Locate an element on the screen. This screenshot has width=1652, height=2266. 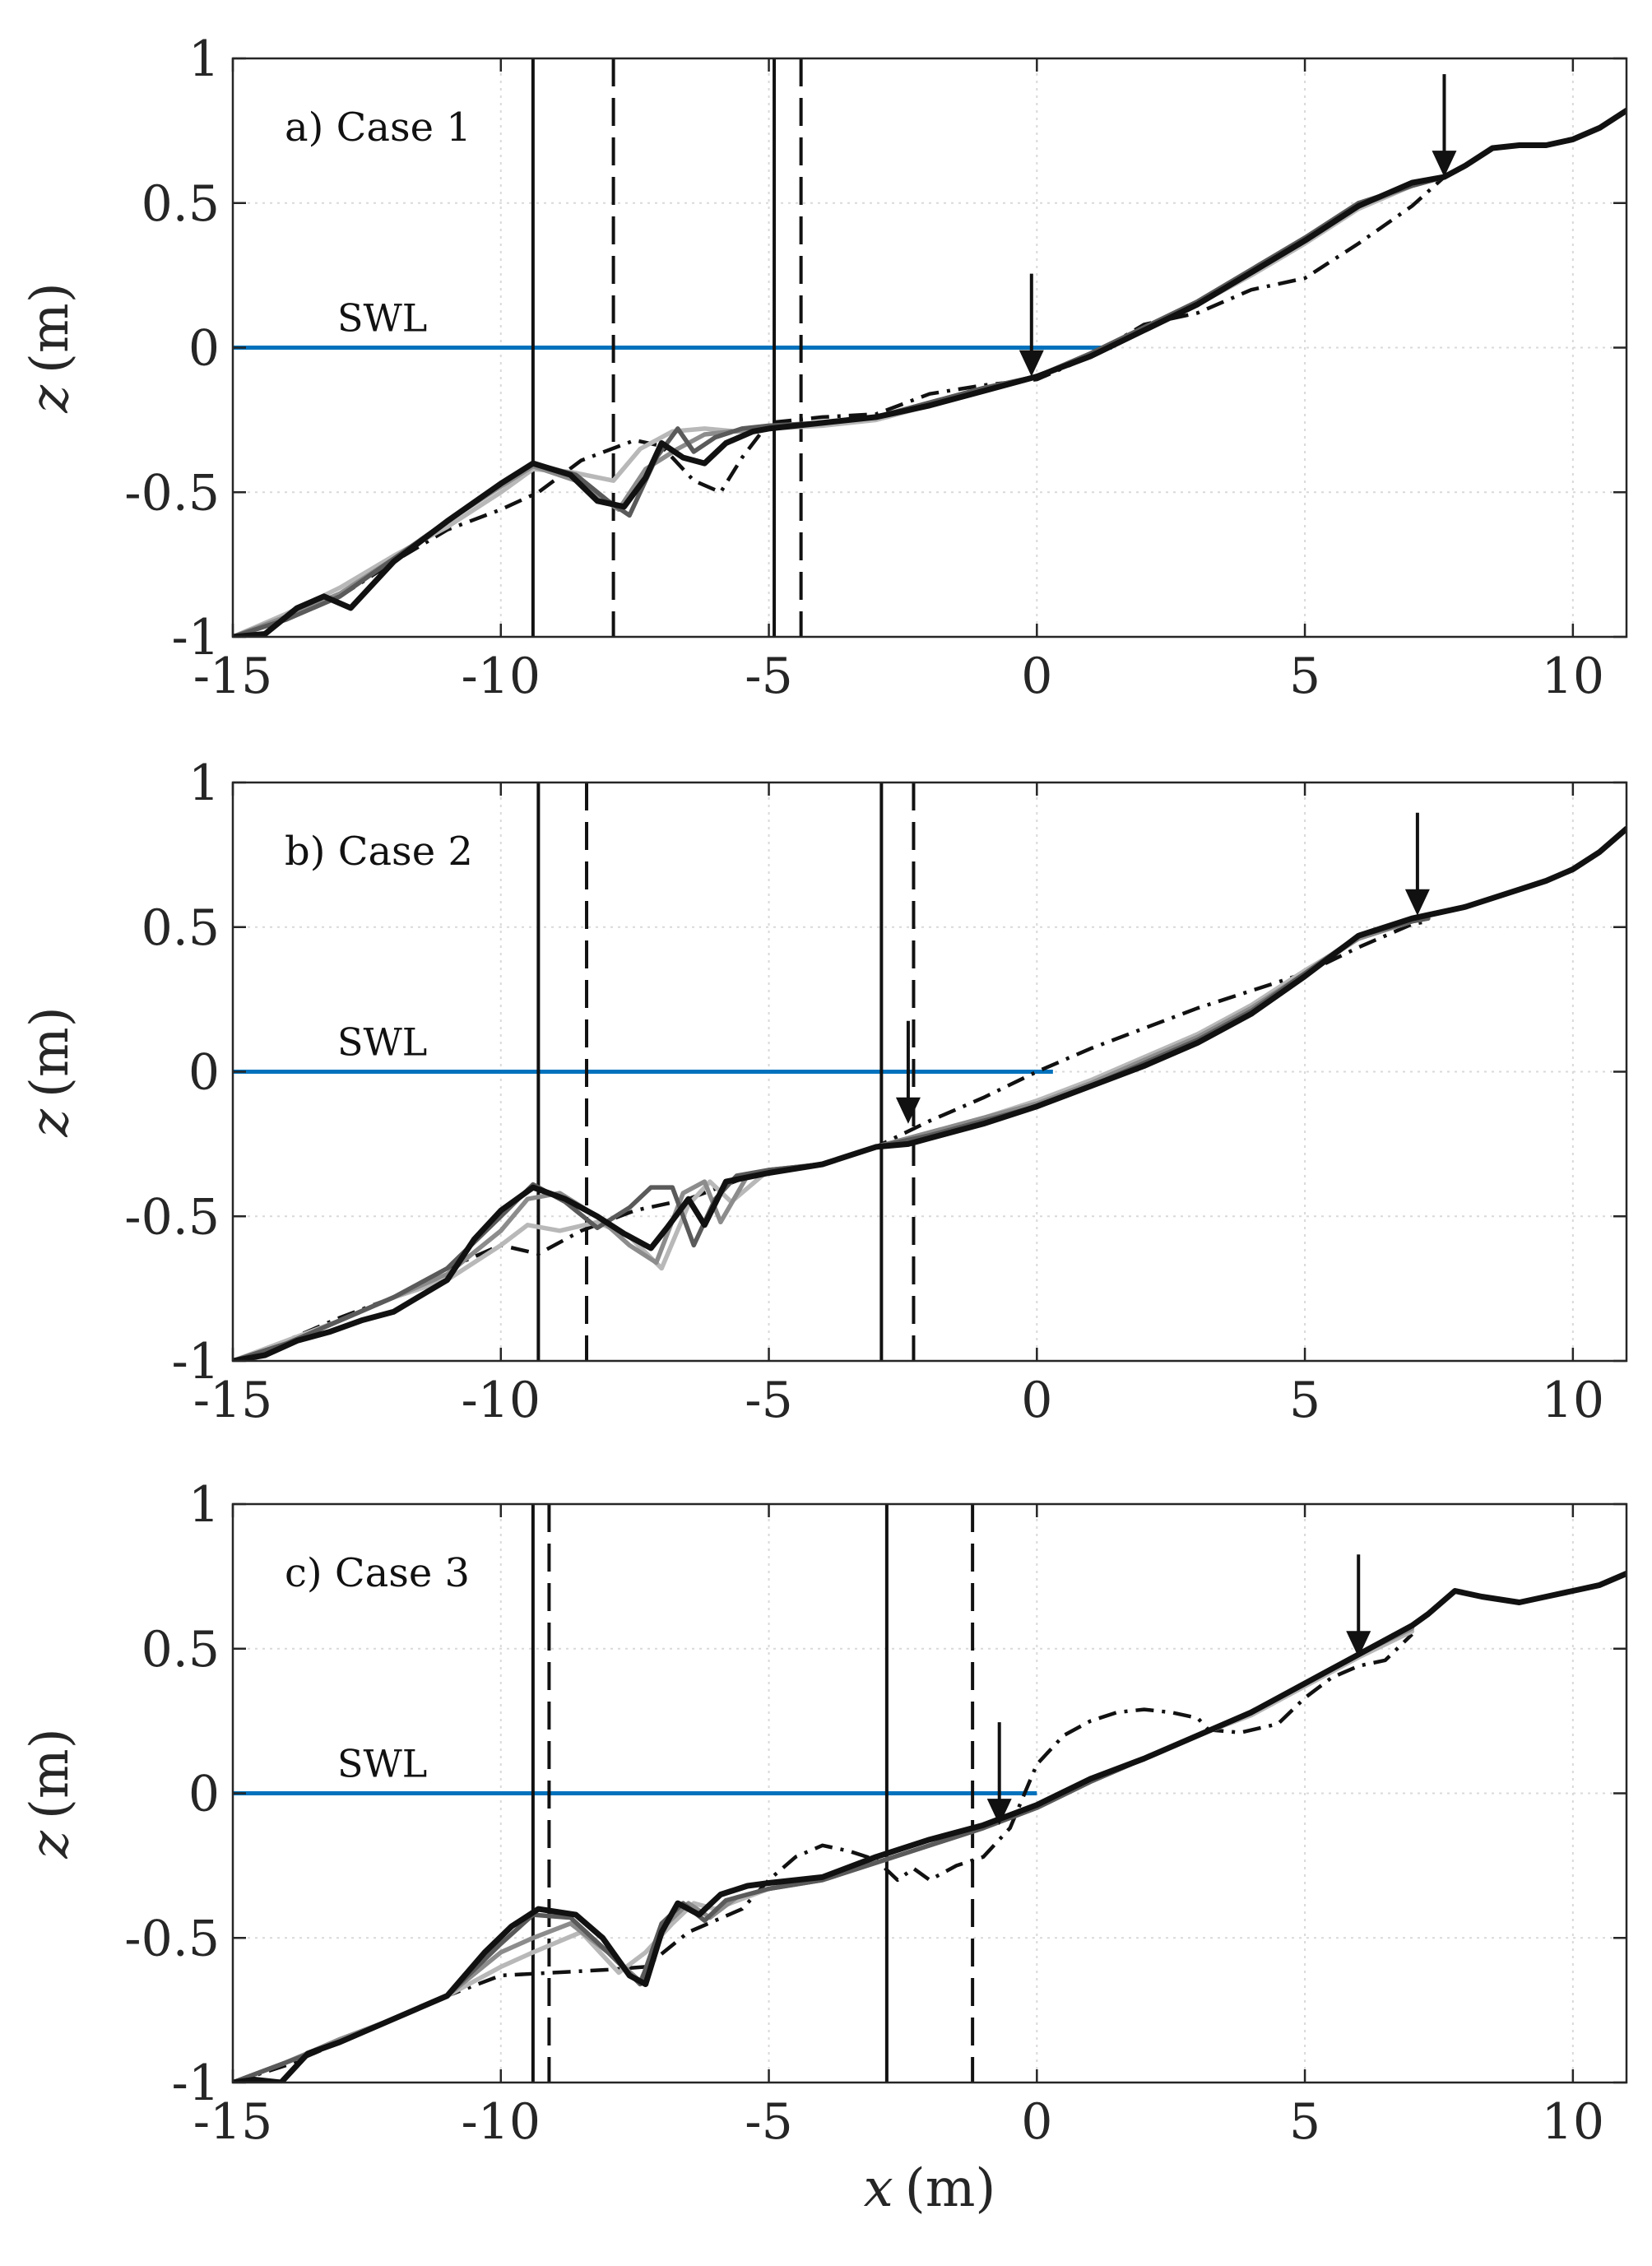
panel-label: c) Case 3 is located at coordinates (378, 1573).